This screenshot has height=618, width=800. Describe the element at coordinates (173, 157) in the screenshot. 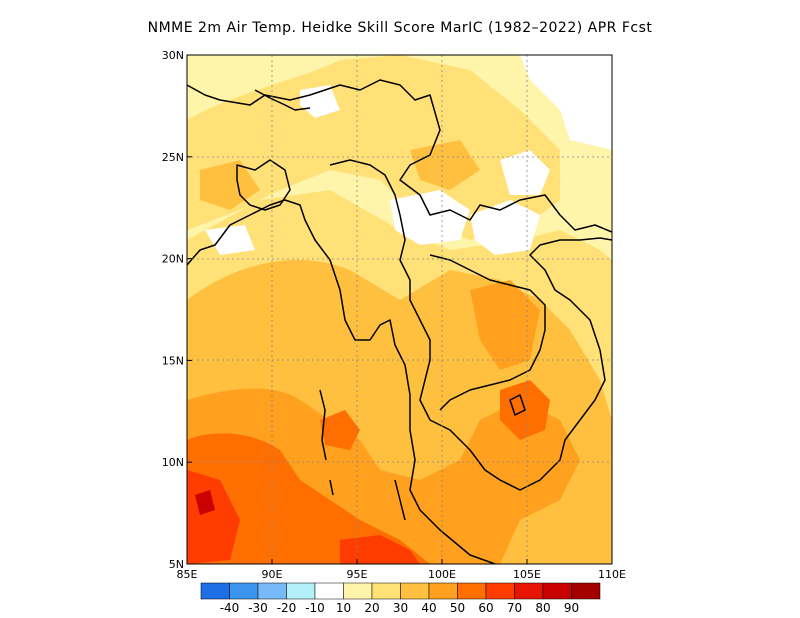

I see `y-tick-label: 25N` at that location.